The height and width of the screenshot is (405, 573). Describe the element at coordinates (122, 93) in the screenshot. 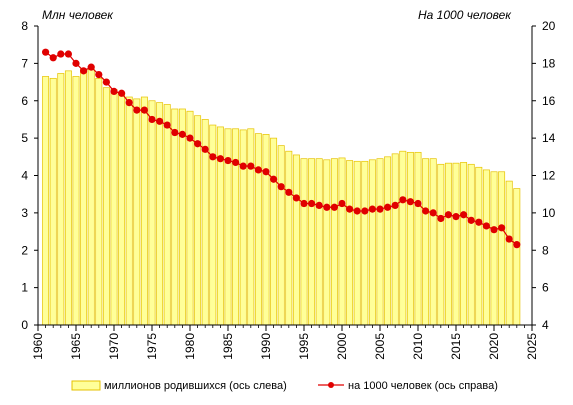

I see `rate-point-1971` at that location.